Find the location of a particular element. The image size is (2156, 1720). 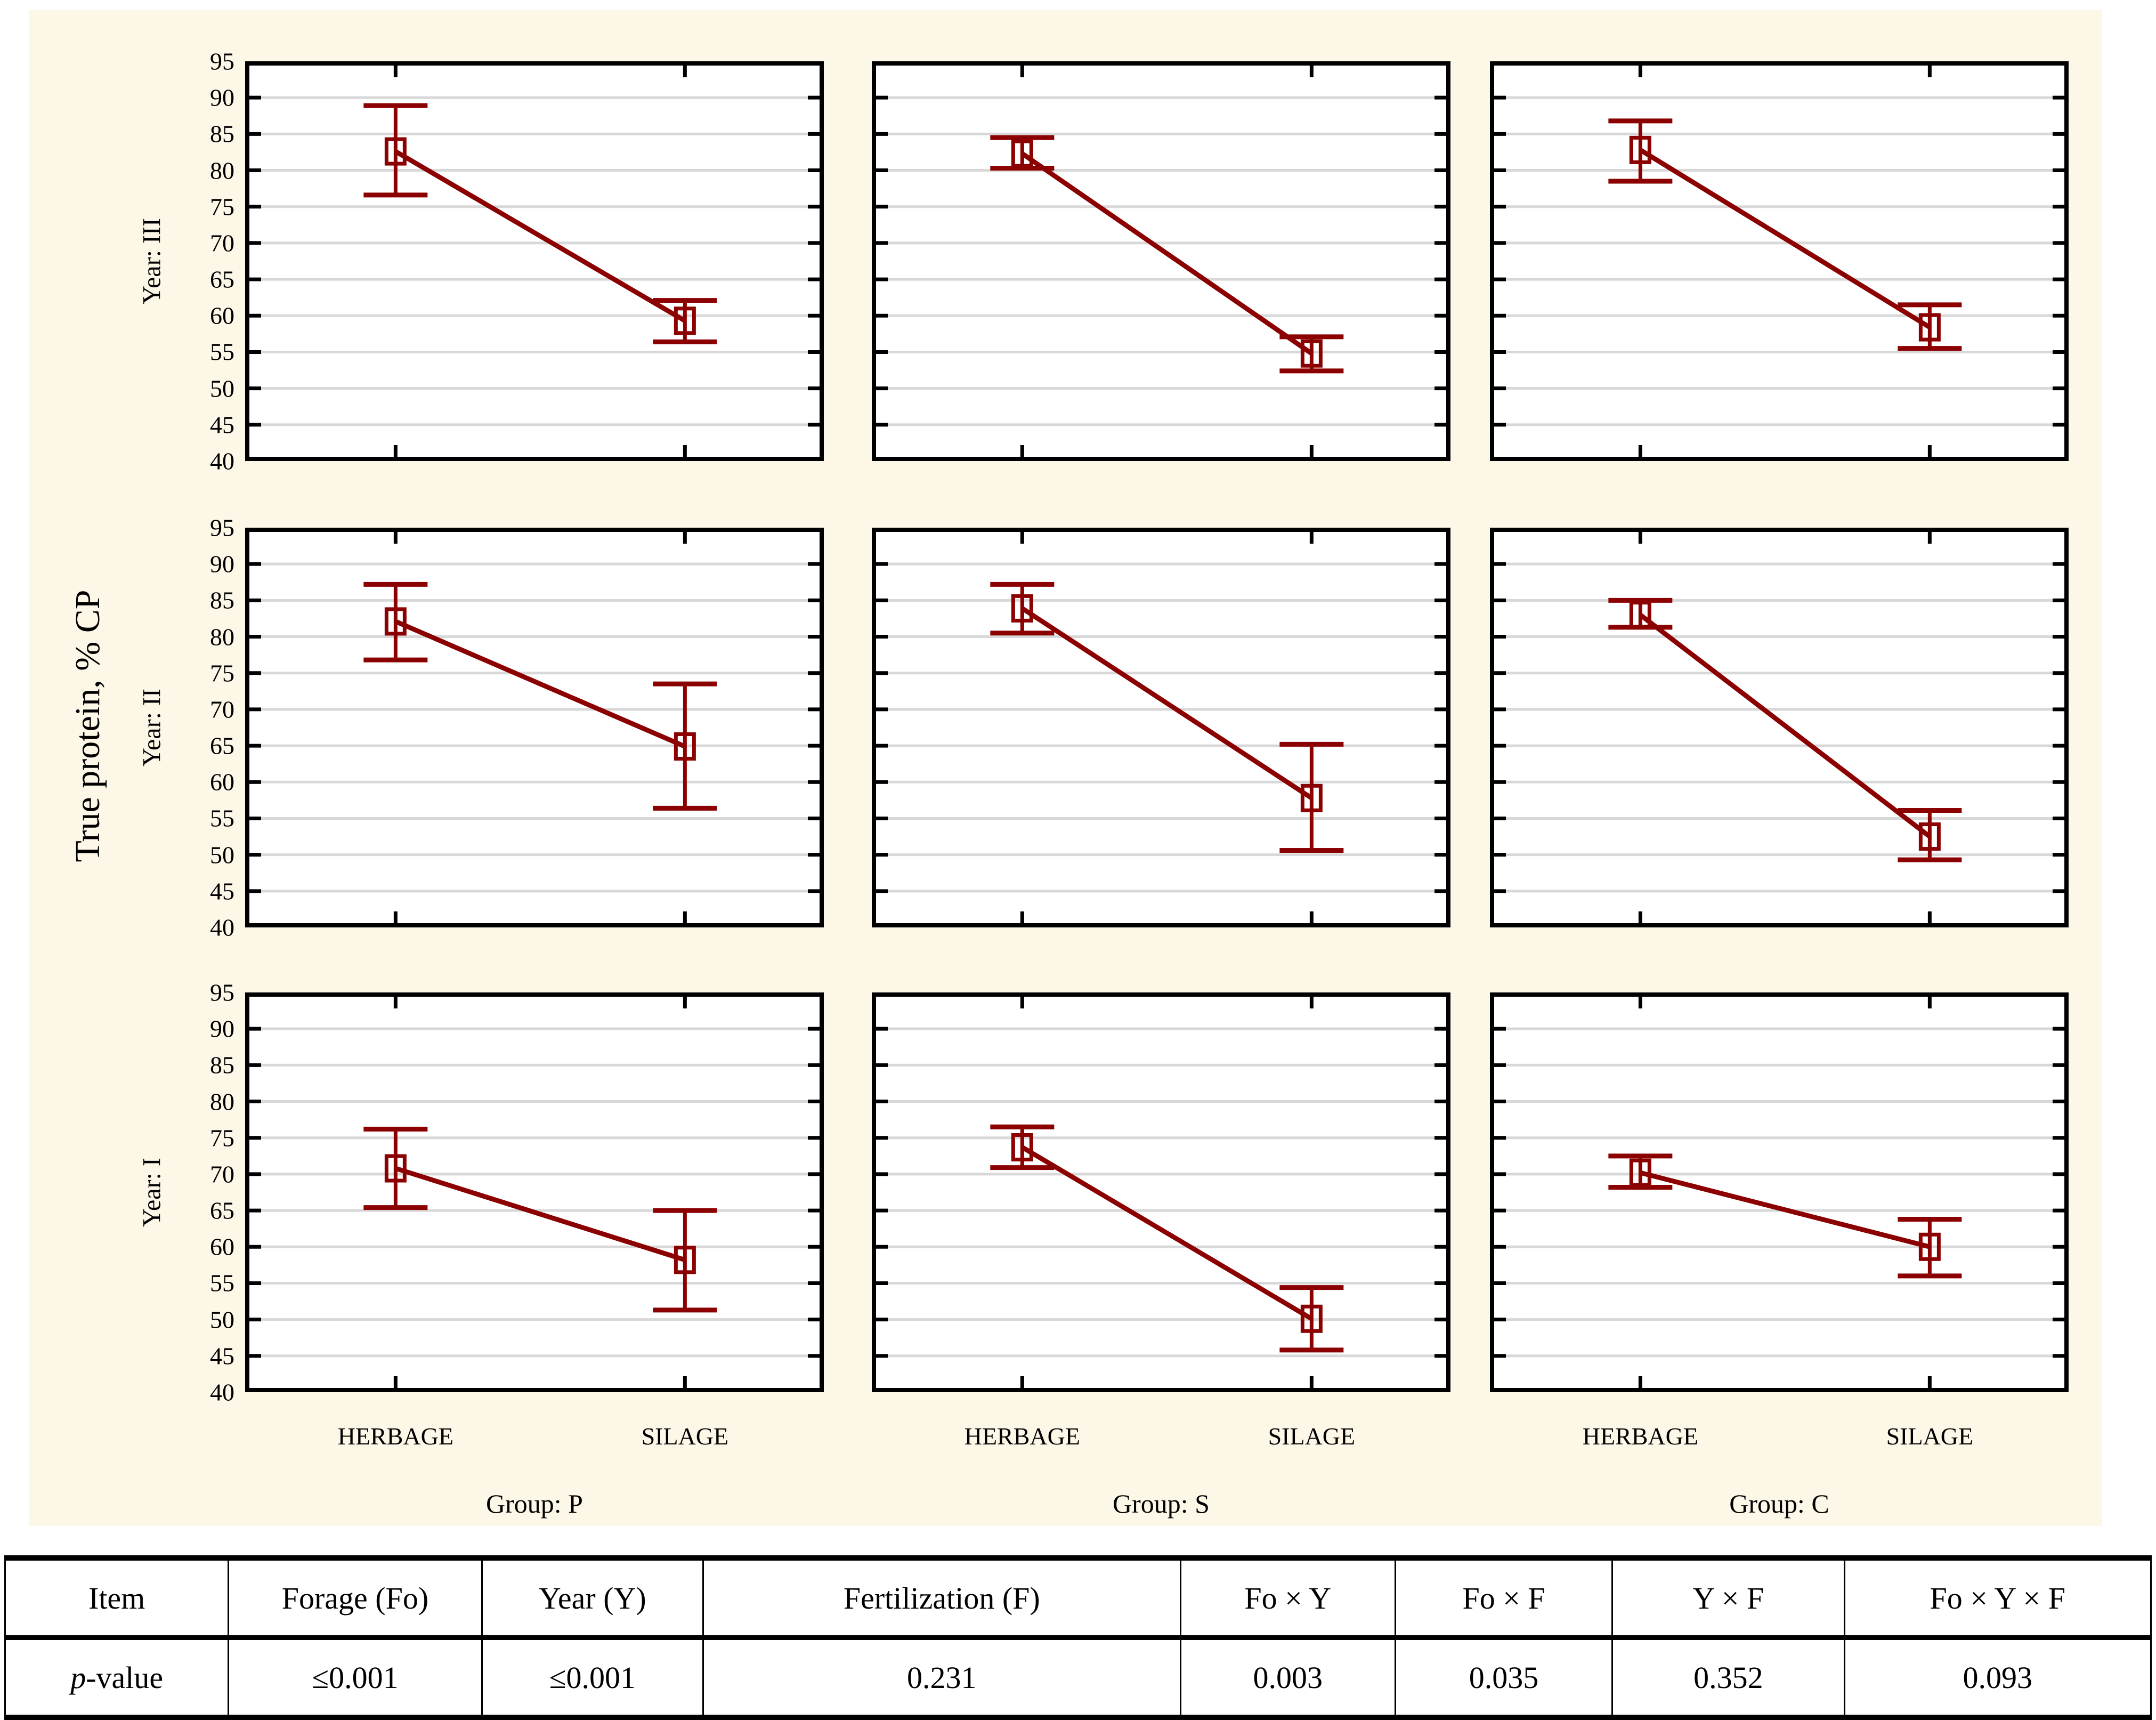

table-header-cell: Year (Y) is located at coordinates (592, 1597).